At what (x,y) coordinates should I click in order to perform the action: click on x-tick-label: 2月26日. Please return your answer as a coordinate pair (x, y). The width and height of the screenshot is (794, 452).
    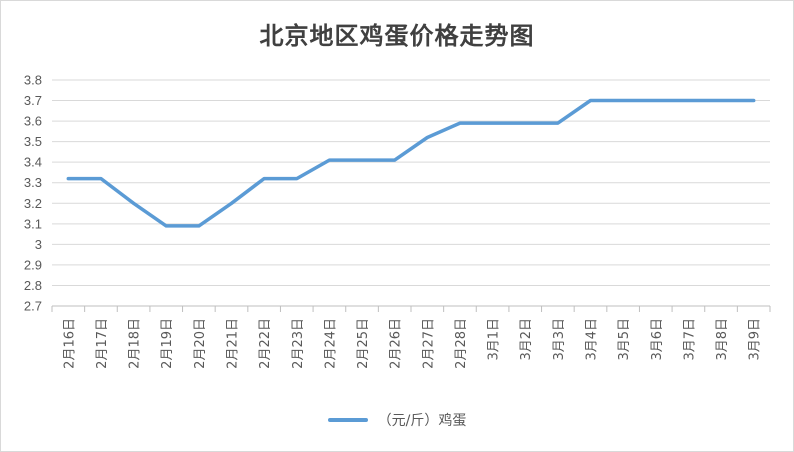
    Looking at the image, I should click on (396, 343).